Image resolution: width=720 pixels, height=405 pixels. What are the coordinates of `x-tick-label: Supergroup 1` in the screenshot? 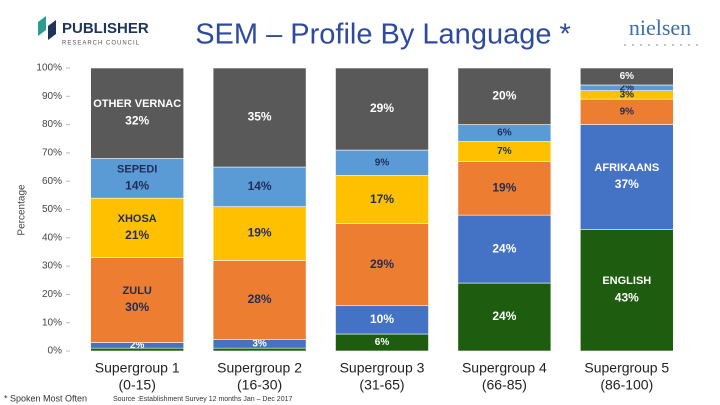 It's located at (137, 368).